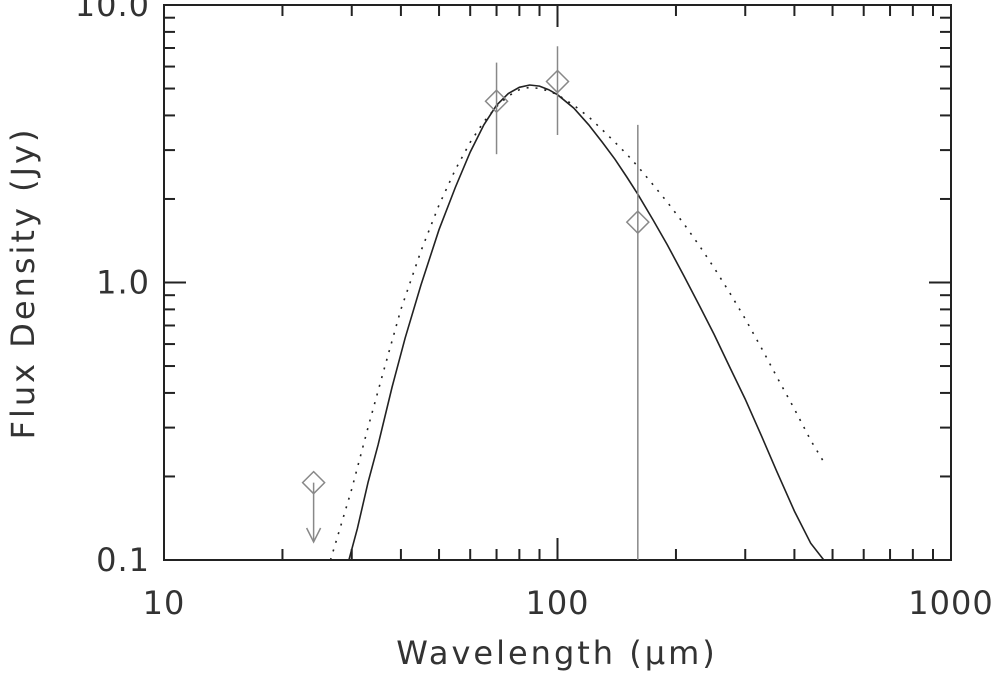 Image resolution: width=1000 pixels, height=677 pixels. I want to click on y-tick-label: 10.0, so click(112, 12).